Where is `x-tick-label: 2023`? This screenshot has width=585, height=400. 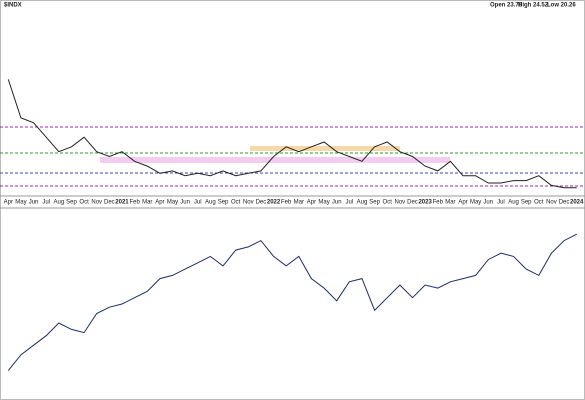
x-tick-label: 2023 is located at coordinates (425, 203).